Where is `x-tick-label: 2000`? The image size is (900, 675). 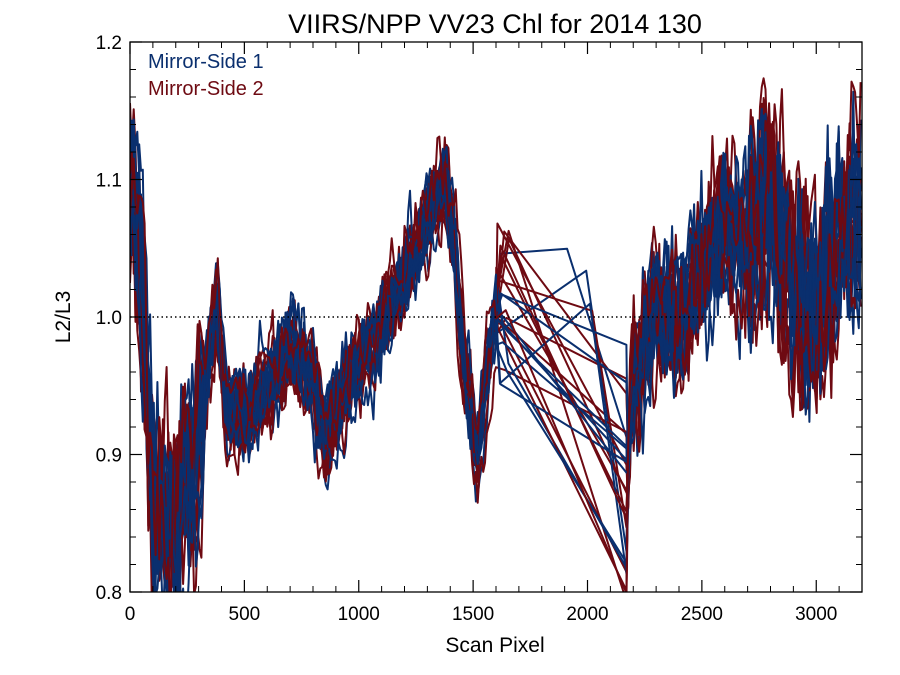
x-tick-label: 2000 is located at coordinates (587, 614).